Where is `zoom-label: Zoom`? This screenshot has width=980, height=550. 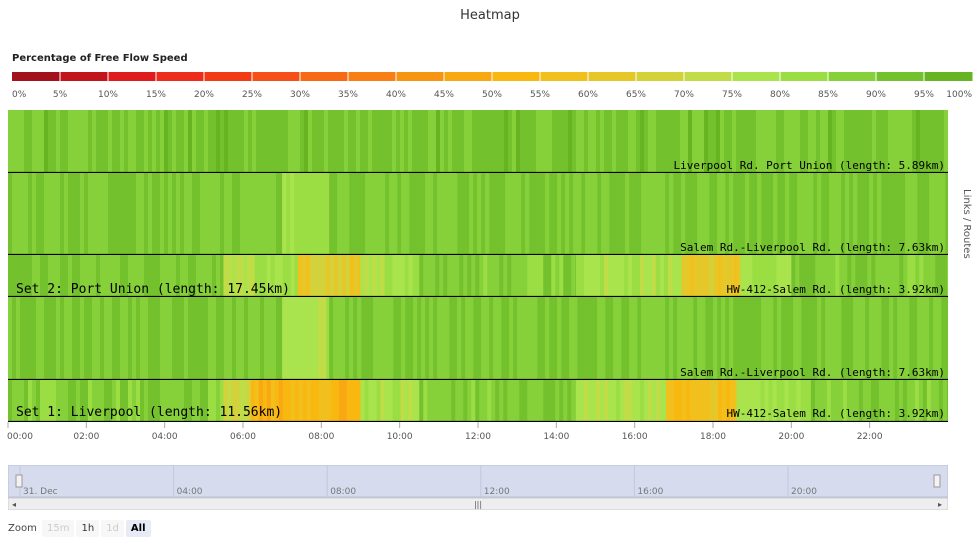 zoom-label: Zoom is located at coordinates (22, 528).